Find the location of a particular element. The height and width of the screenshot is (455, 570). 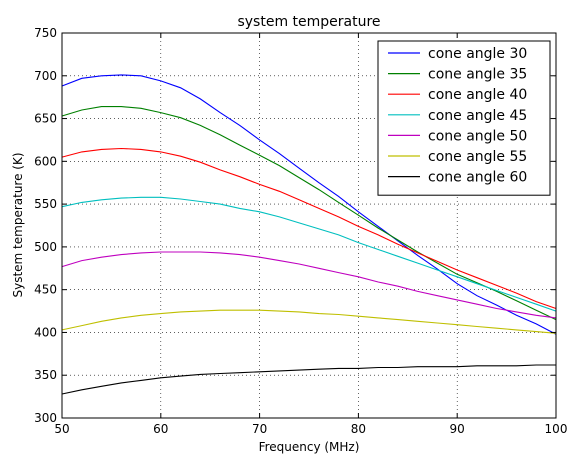

y-tick-label: 450 is located at coordinates (45, 290).